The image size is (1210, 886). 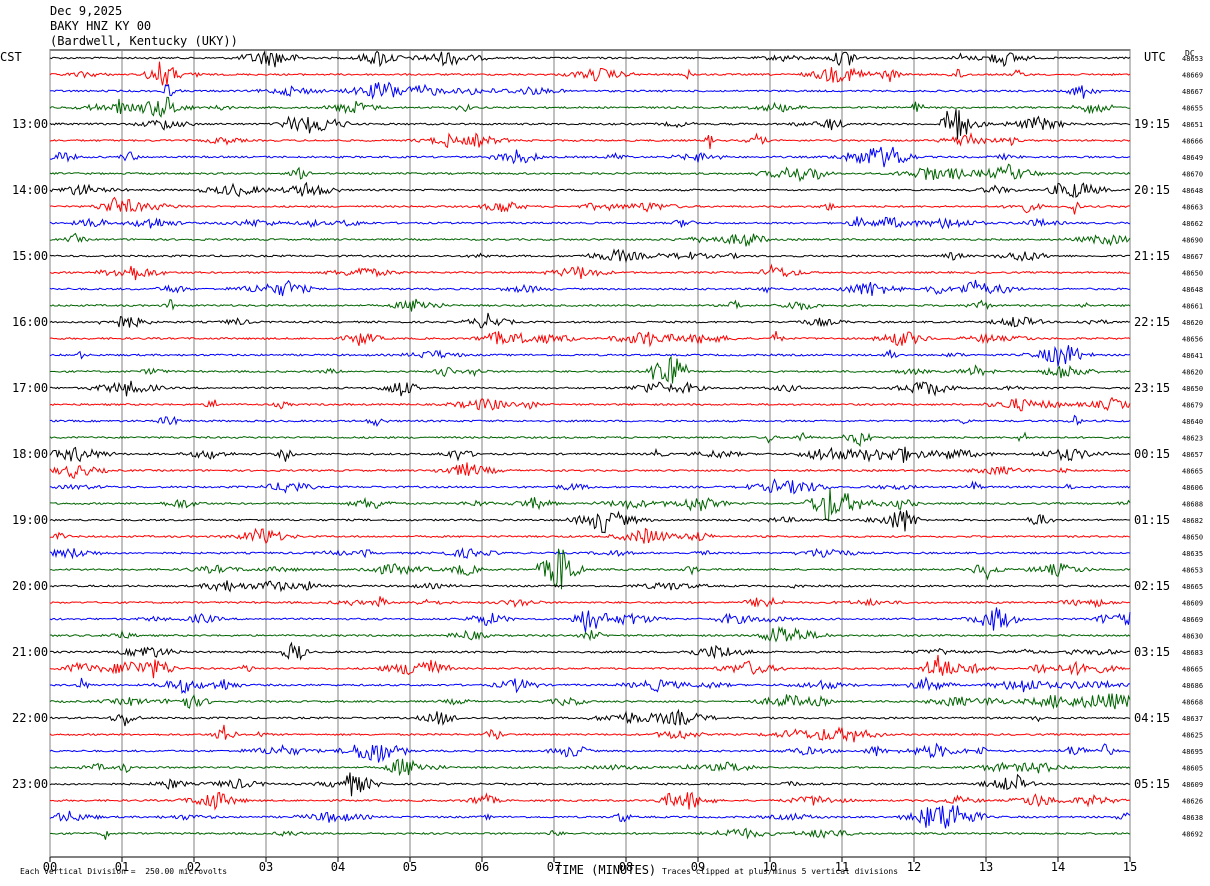 What do you see at coordinates (1192, 389) in the screenshot?
I see `dc-offset-label-20: 48650` at bounding box center [1192, 389].